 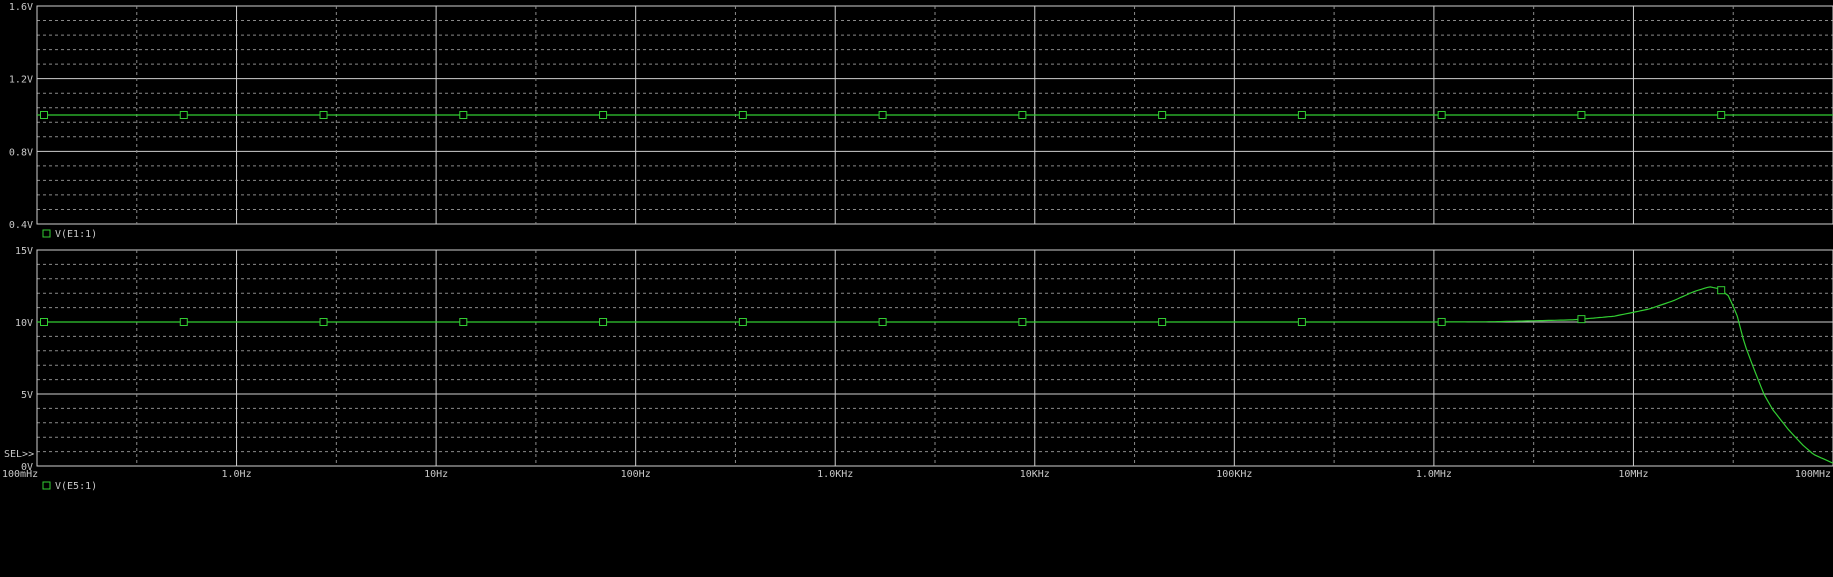 I want to click on y-tick-label: 1.2V, so click(x=21, y=80).